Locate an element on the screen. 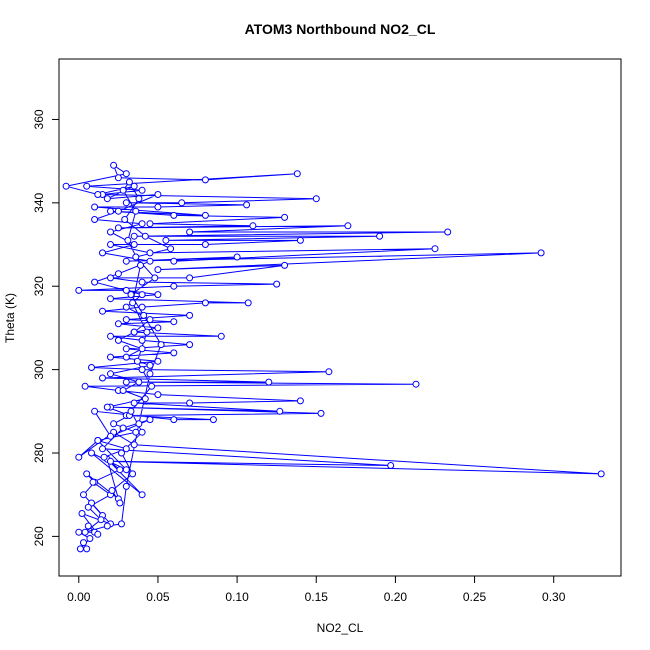 Image resolution: width=650 pixels, height=650 pixels. x-tick-label: 0.05 is located at coordinates (158, 597).